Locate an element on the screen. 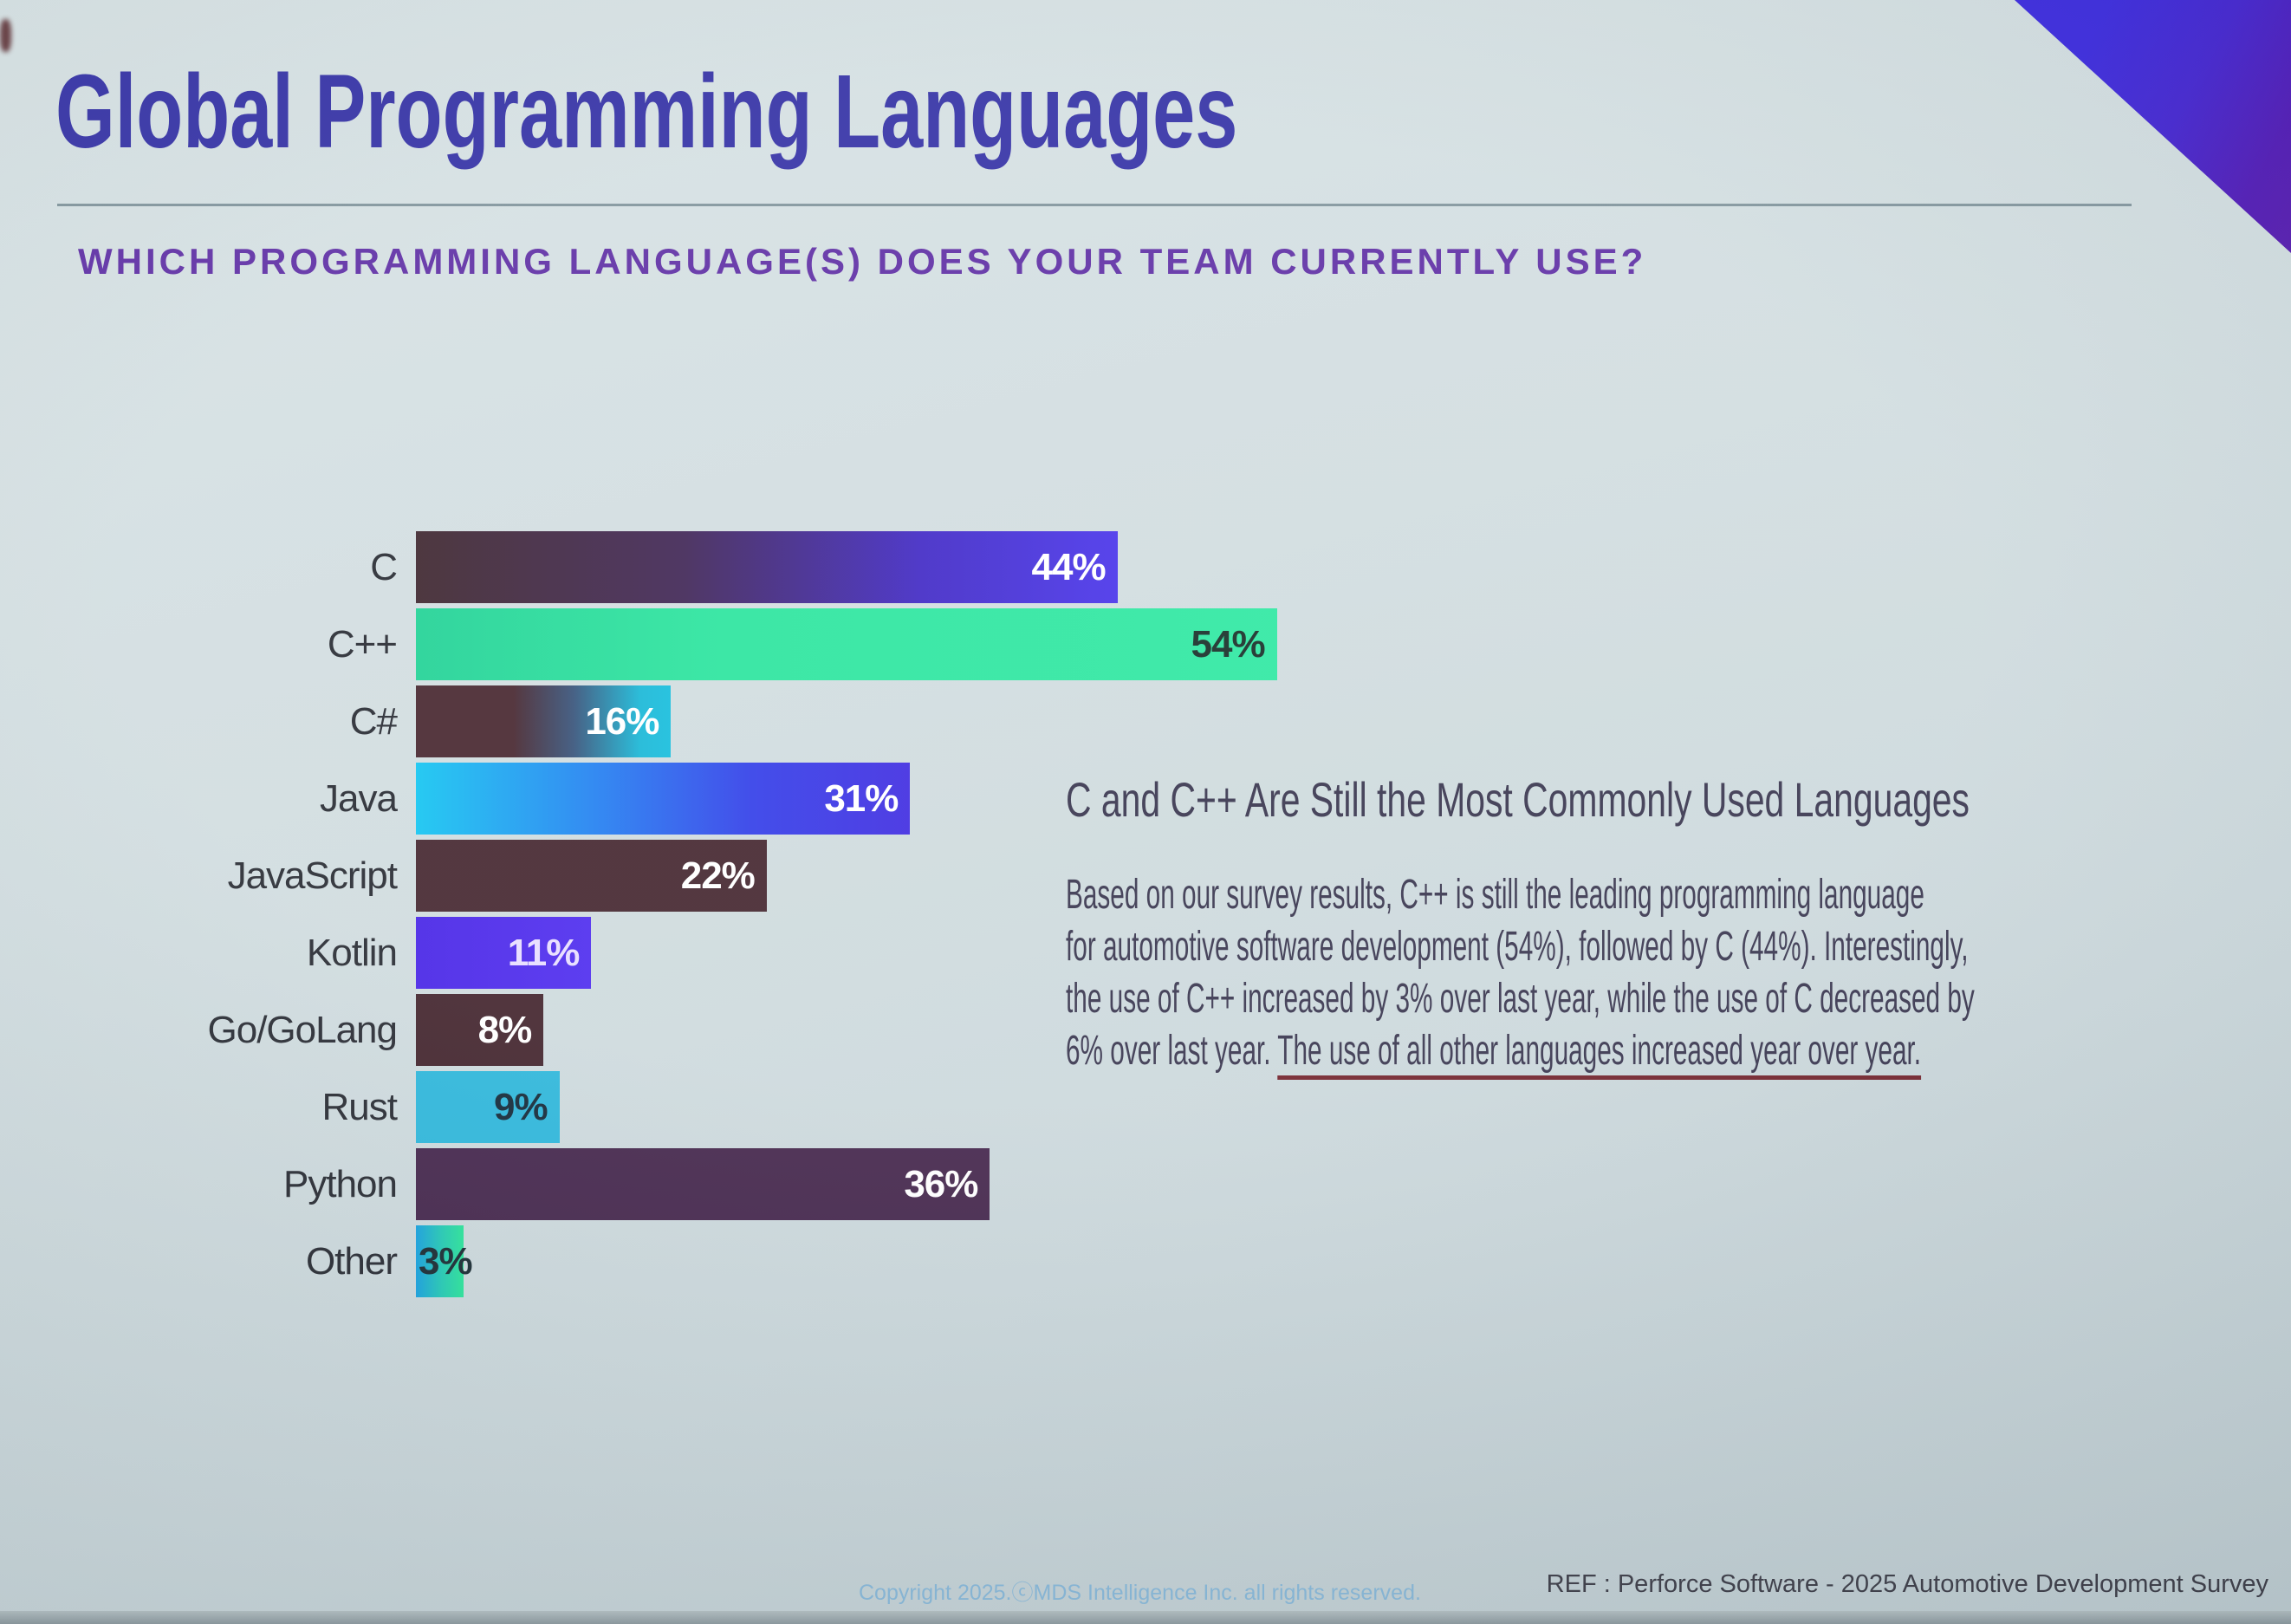  bar-c-: 54% is located at coordinates (847, 644).